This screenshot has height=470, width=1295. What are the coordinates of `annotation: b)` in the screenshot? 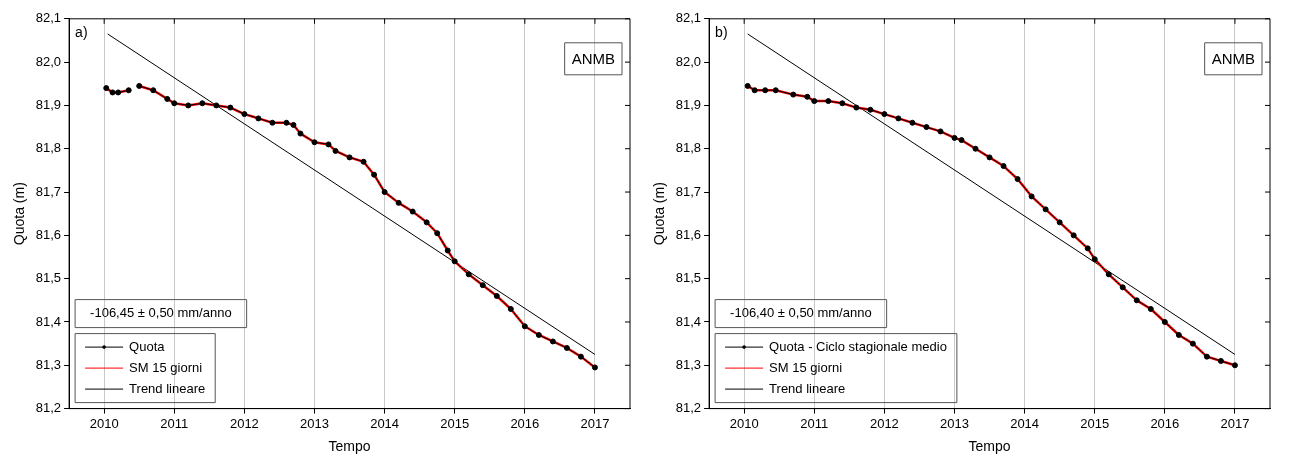 It's located at (721, 31).